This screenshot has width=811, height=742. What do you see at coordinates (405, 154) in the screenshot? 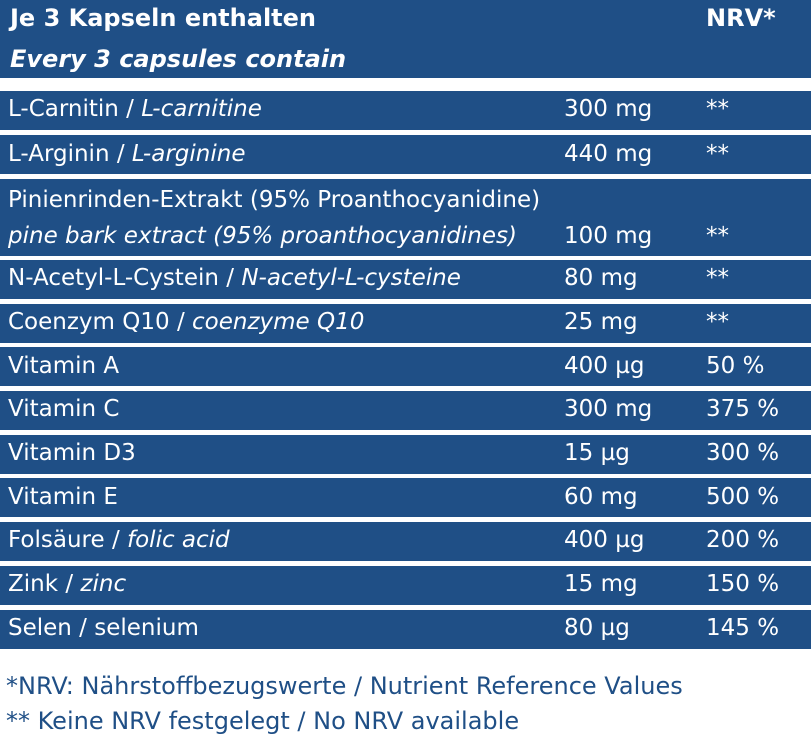
I see `table-row: L-Arginin / L-arginine 440 mg **` at bounding box center [405, 154].